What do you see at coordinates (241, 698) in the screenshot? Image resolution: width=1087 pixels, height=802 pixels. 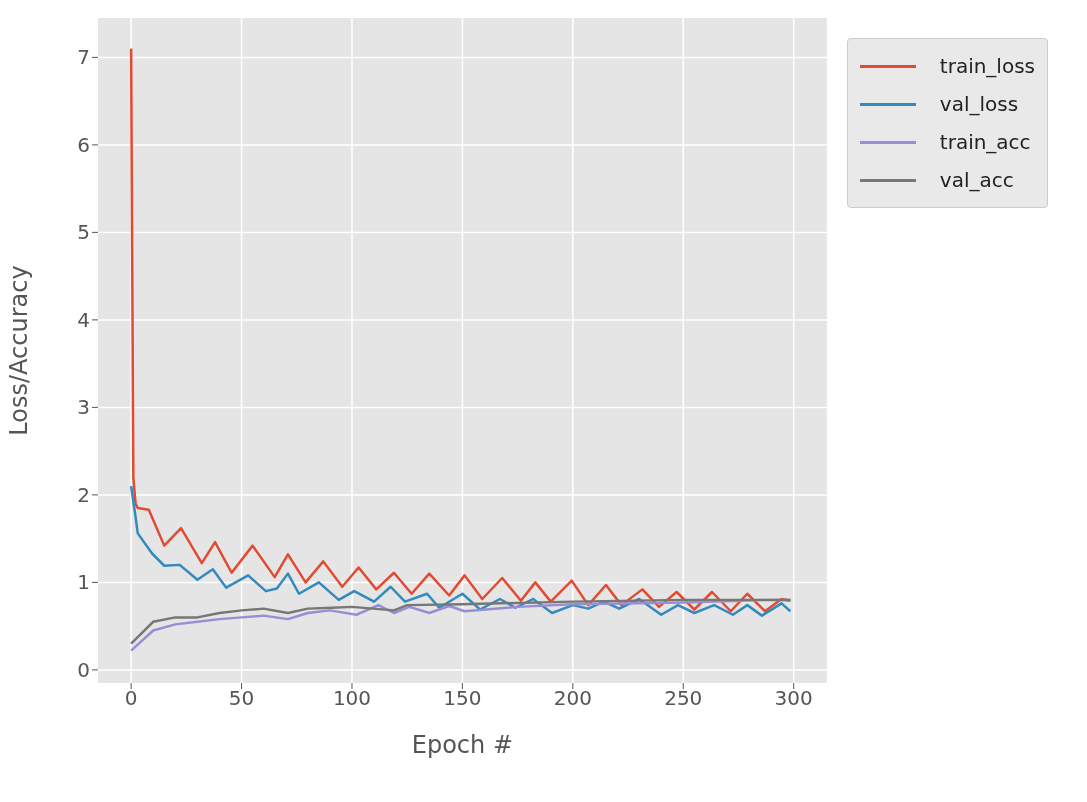 I see `x-tick-label: 50` at bounding box center [241, 698].